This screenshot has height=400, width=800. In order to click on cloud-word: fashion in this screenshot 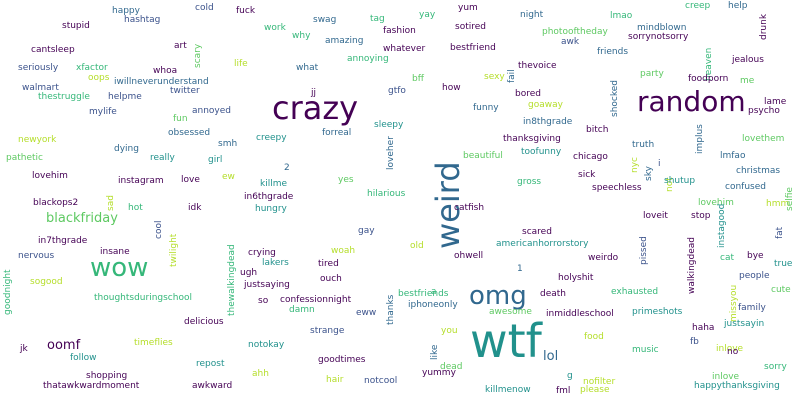, I will do `click(399, 31)`.